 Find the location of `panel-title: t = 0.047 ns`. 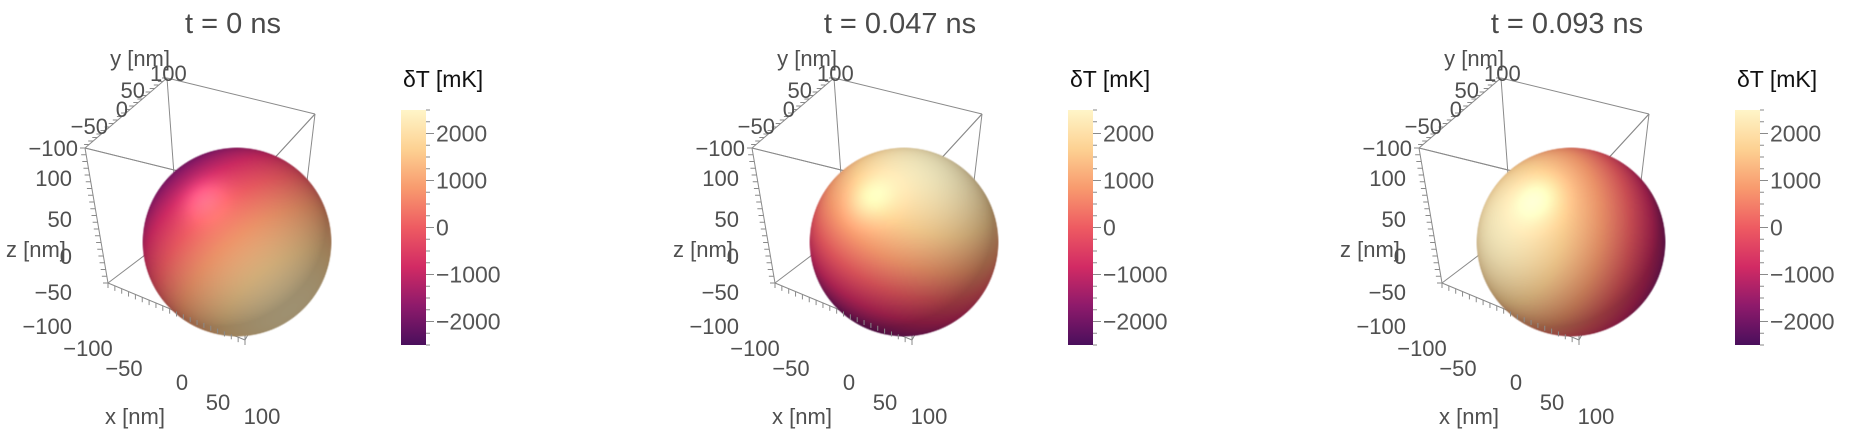

panel-title: t = 0.047 ns is located at coordinates (900, 24).